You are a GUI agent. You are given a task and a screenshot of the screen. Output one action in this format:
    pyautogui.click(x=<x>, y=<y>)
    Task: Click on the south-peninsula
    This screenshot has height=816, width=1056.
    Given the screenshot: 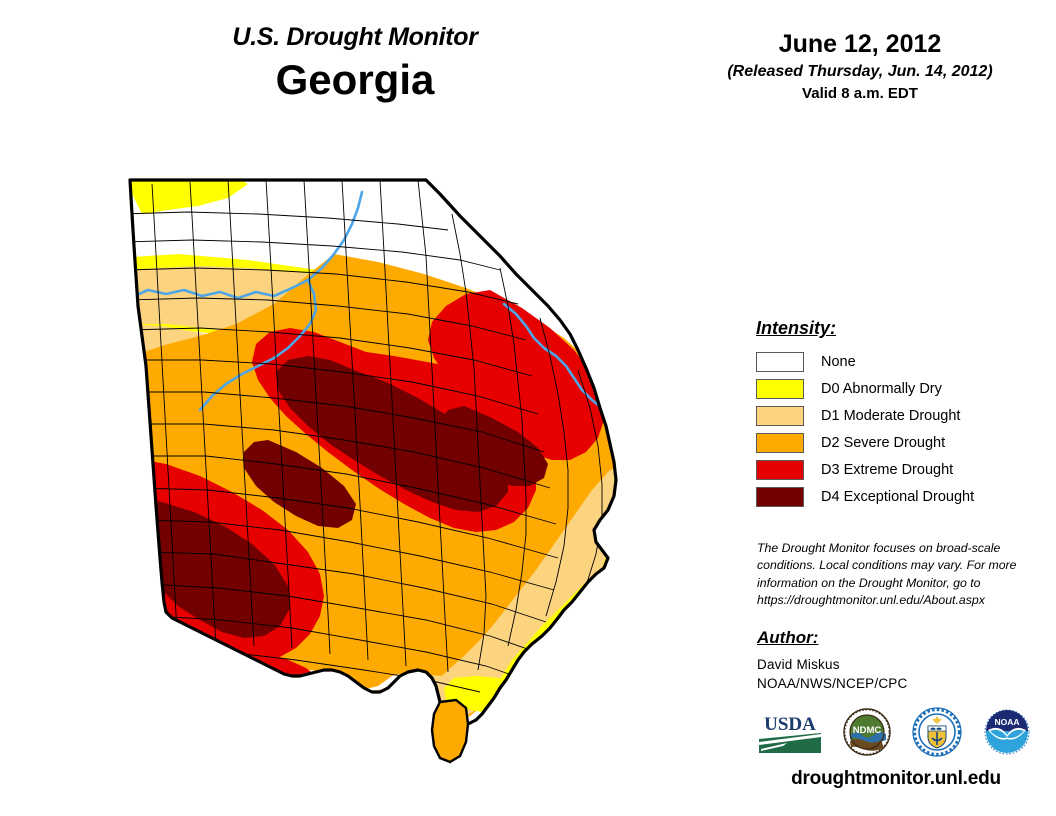 What is the action you would take?
    pyautogui.click(x=450, y=731)
    